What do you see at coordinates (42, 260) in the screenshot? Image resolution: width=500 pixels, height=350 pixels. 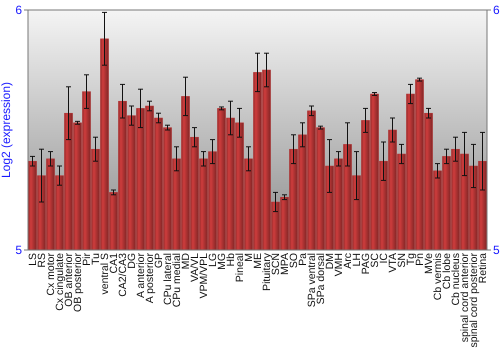 I see `x-tick-label: RS` at bounding box center [42, 260].